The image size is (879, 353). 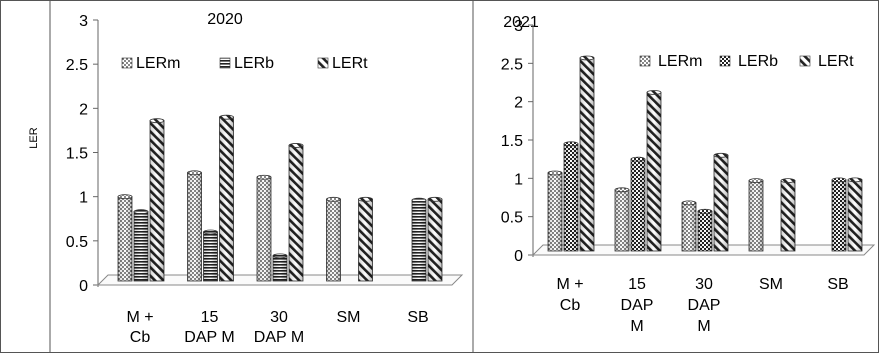 I want to click on y-axis-2020: 0 0.5 1 1.5 2 2.5 3, so click(x=82, y=154).